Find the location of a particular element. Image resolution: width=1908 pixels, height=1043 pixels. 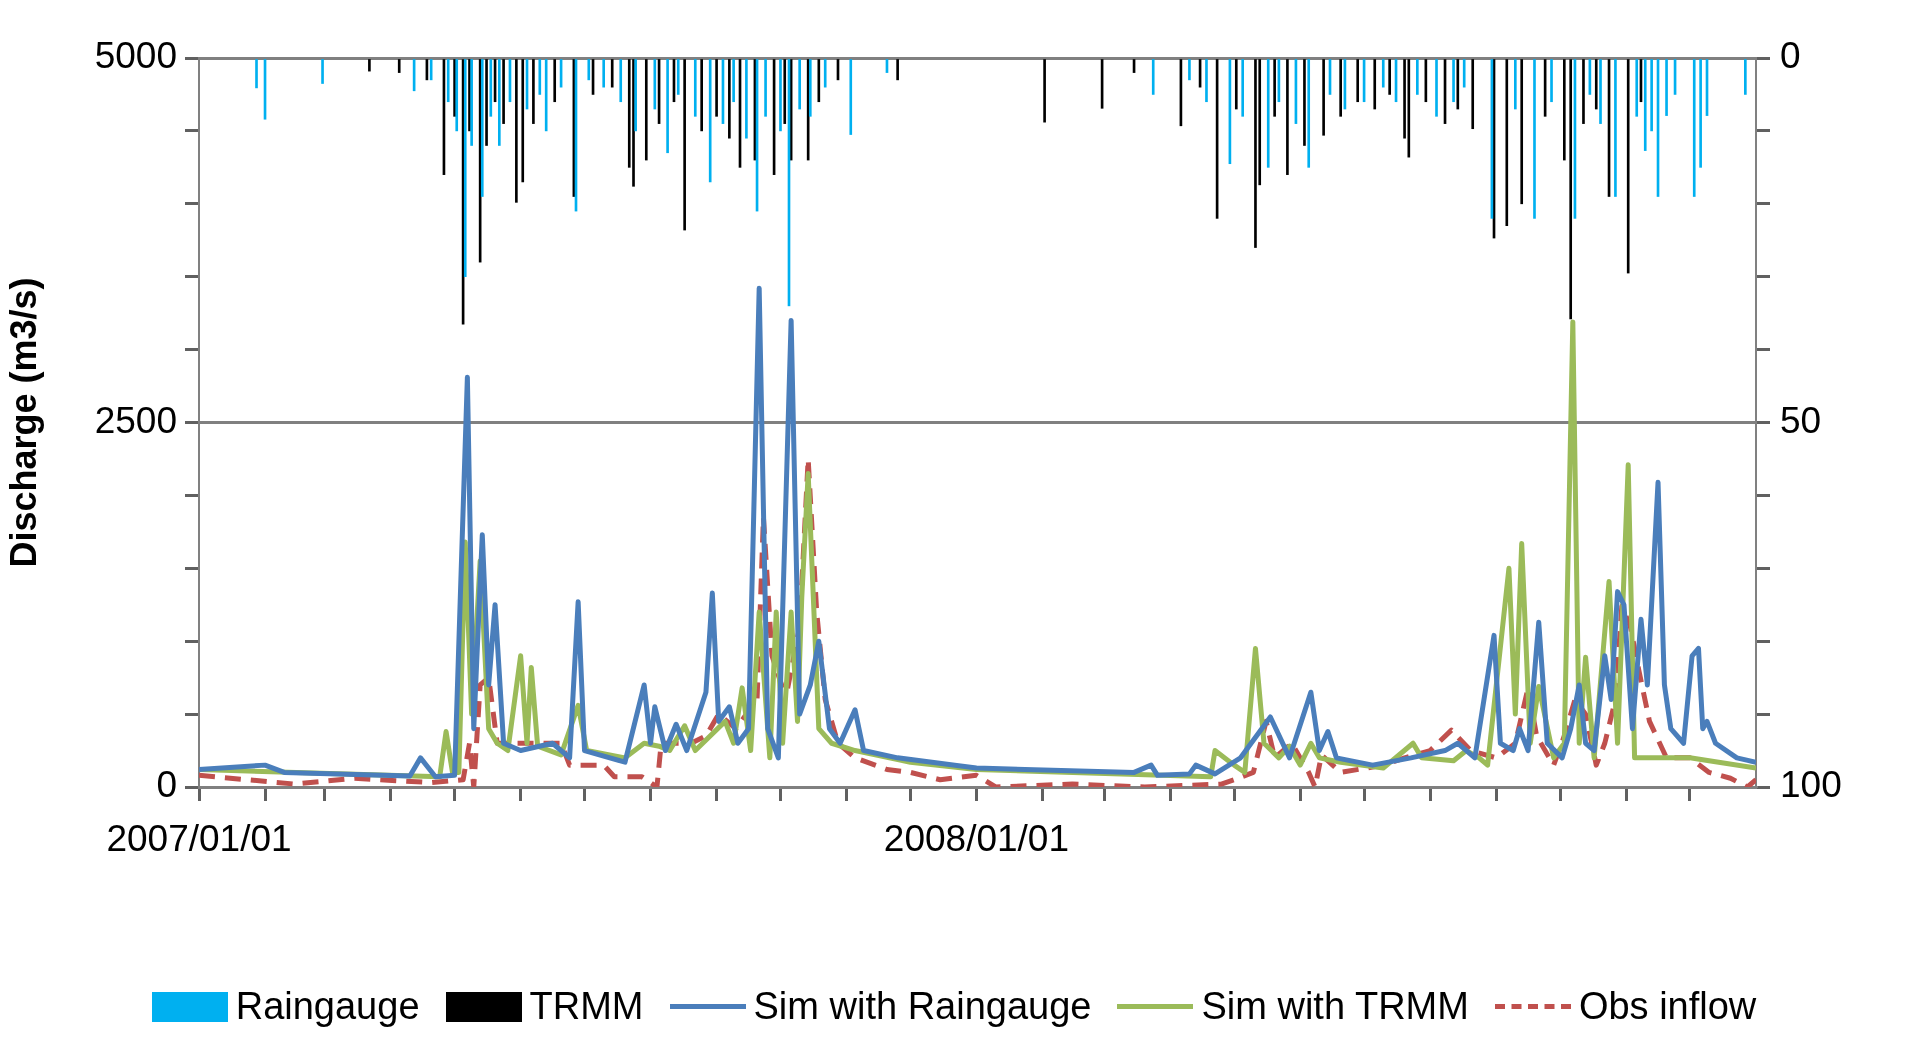

legend-label: Sim with TRMM is located at coordinates (1335, 1006).